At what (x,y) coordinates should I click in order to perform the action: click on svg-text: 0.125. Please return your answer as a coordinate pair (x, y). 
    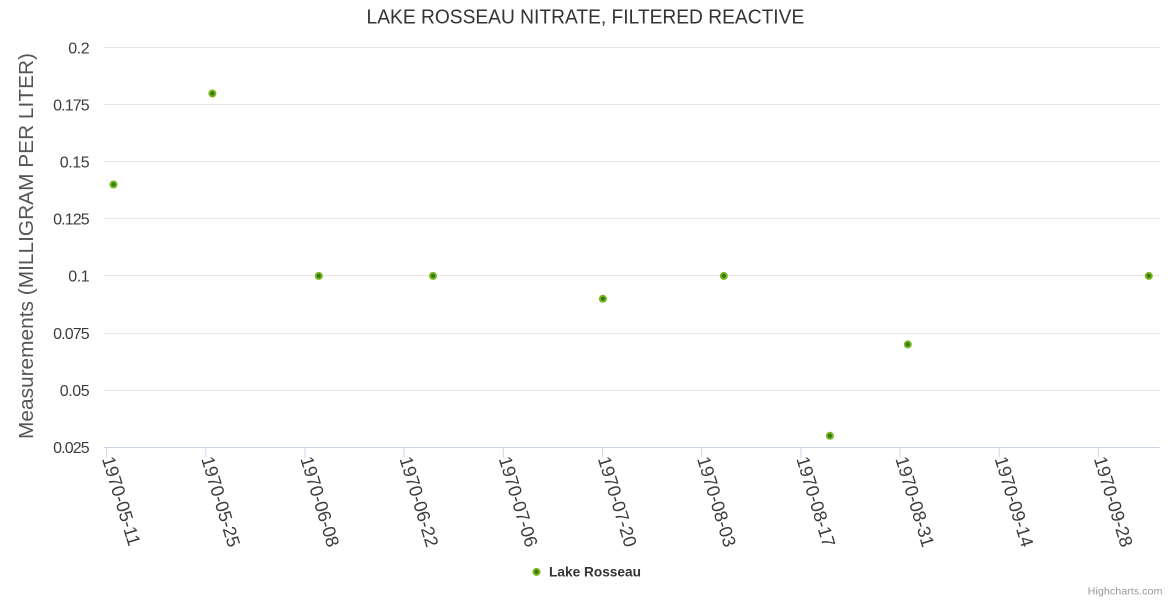
    Looking at the image, I should click on (71, 220).